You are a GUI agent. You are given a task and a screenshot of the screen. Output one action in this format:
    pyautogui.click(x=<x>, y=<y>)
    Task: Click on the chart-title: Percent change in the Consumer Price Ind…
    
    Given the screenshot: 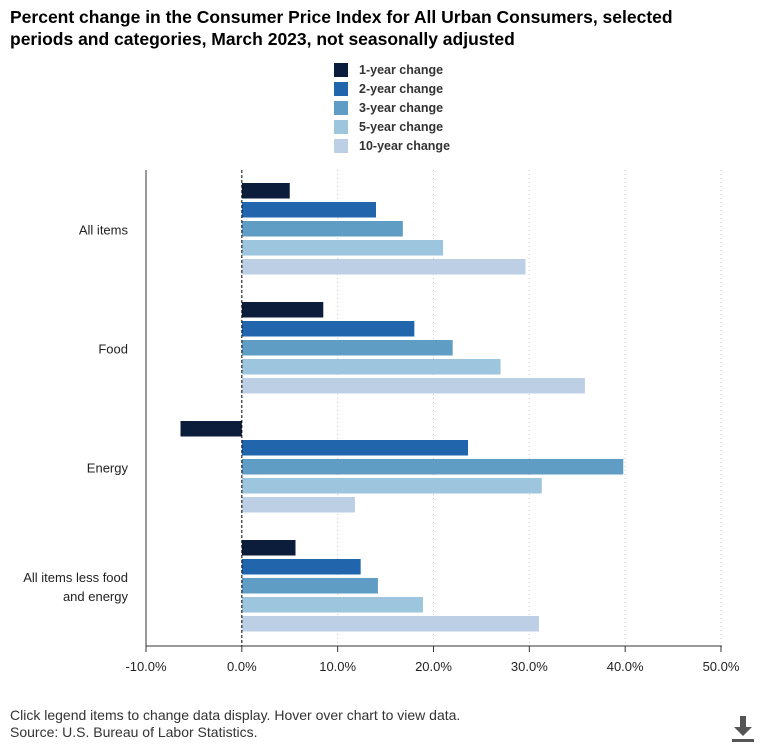 What is the action you would take?
    pyautogui.click(x=385, y=28)
    